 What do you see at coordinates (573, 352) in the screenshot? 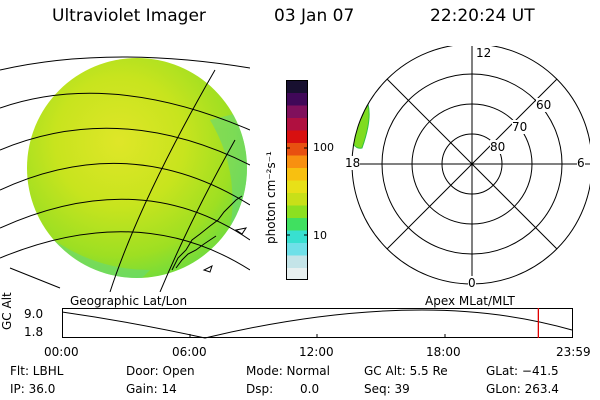
I see `timeline-tick-2359: 23:59` at bounding box center [573, 352].